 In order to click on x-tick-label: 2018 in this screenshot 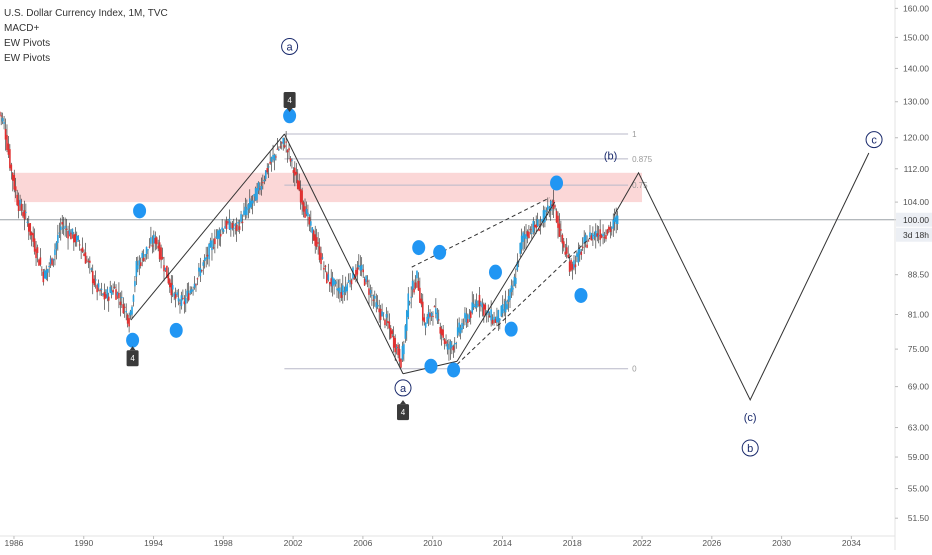, I will do `click(572, 543)`.